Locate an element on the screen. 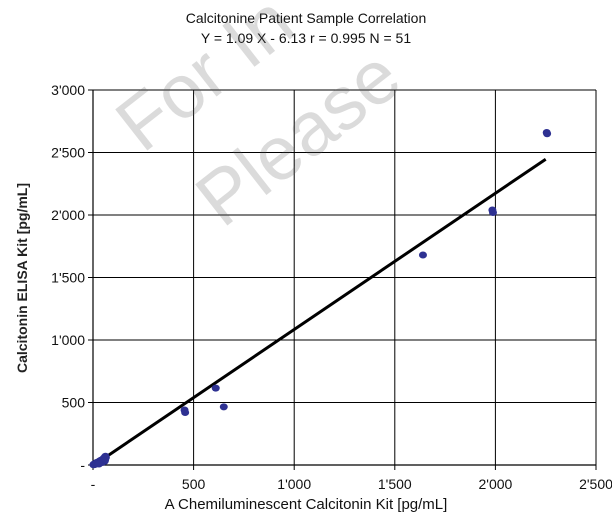 This screenshot has width=612, height=524. y-axis-label: Calcitonin ELISA Kit [pg/mL] is located at coordinates (22, 278).